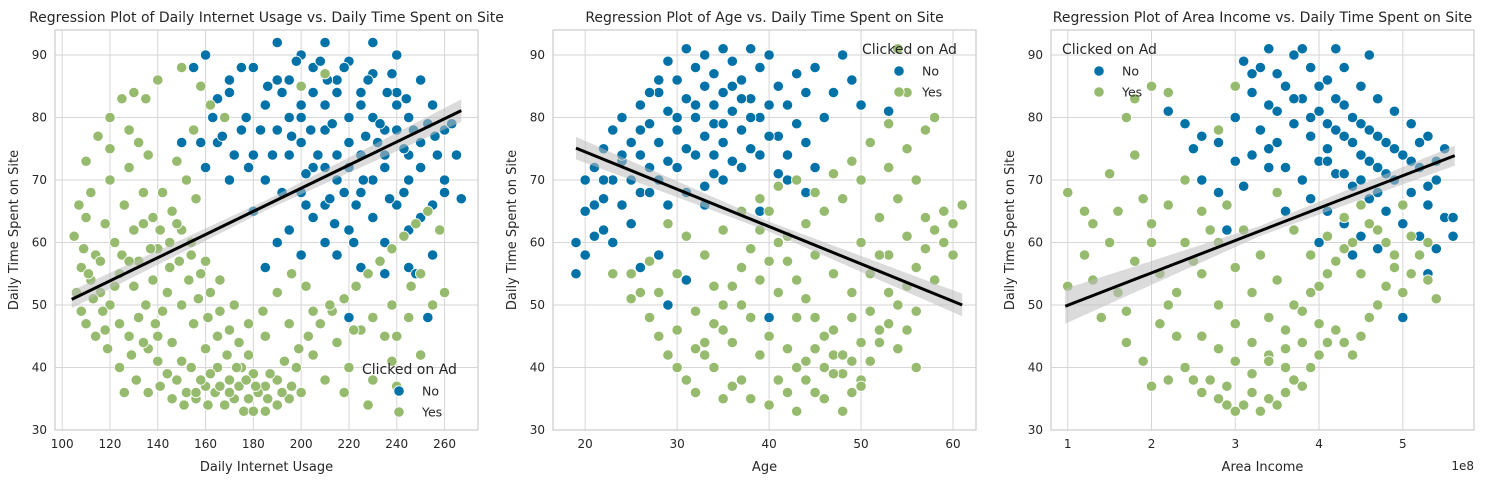 The height and width of the screenshot is (484, 1496). I want to click on x-axis-label: Age, so click(764, 467).